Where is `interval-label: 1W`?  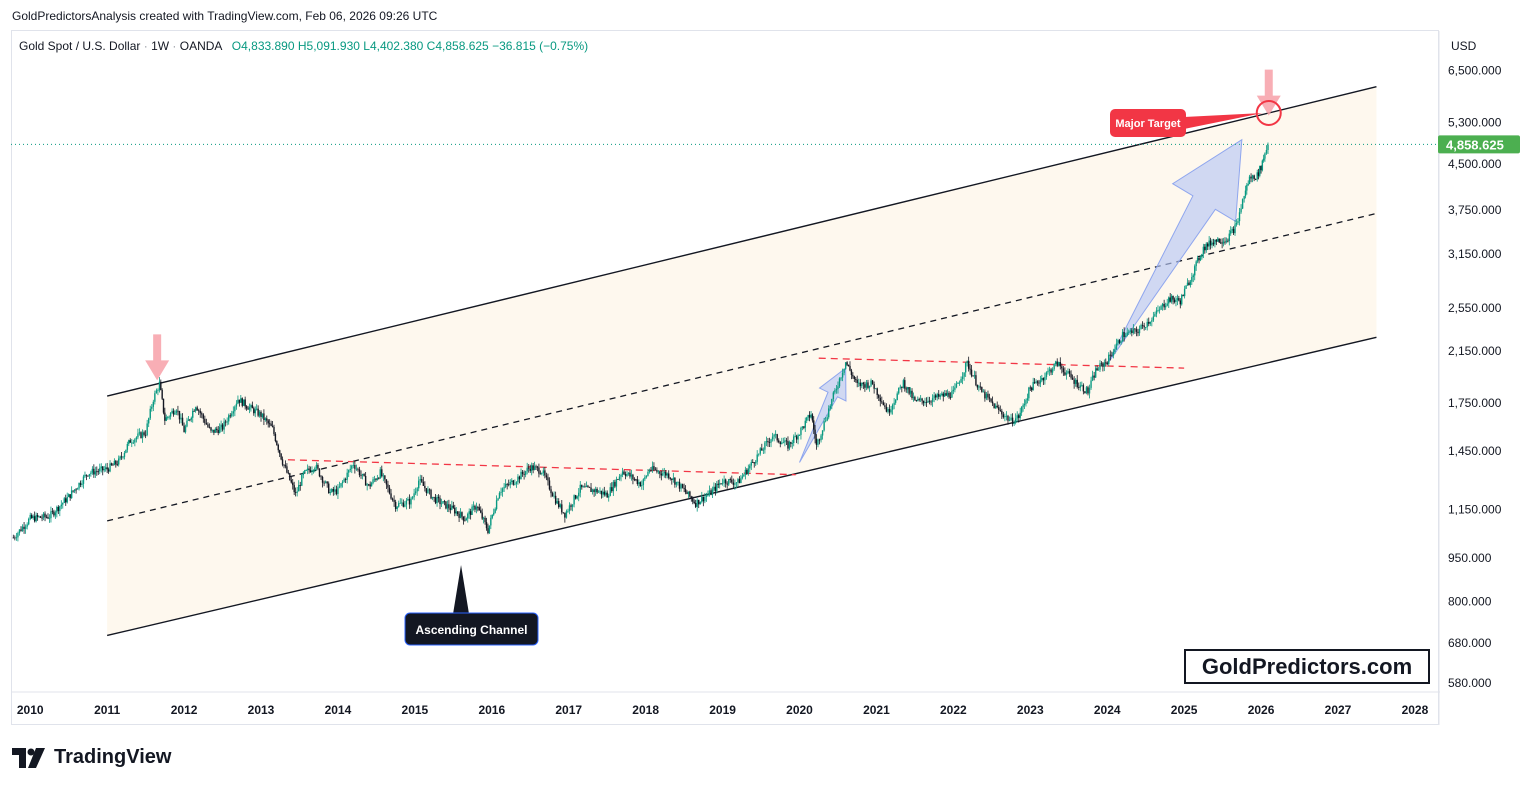
interval-label: 1W is located at coordinates (160, 46).